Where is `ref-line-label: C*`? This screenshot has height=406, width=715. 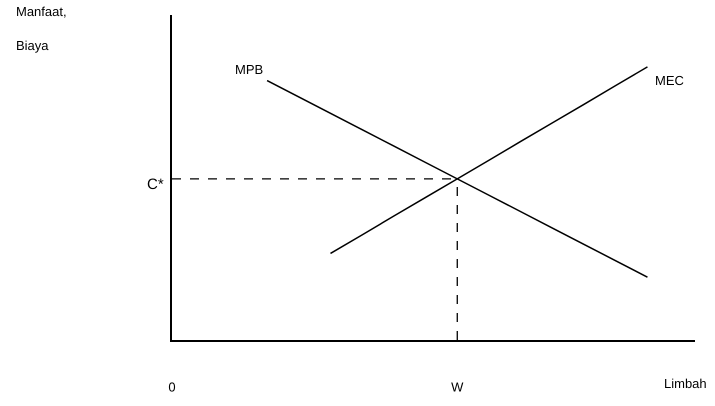
ref-line-label: C* is located at coordinates (155, 184).